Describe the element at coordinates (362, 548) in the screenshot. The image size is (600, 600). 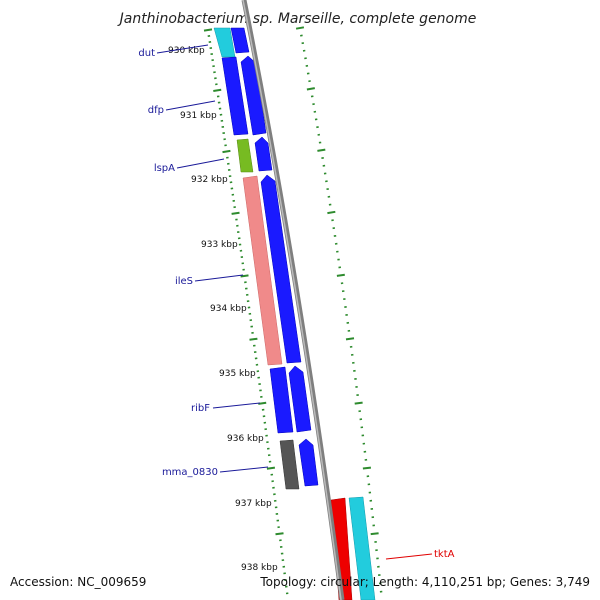
I see `gene-forward-cyan` at that location.